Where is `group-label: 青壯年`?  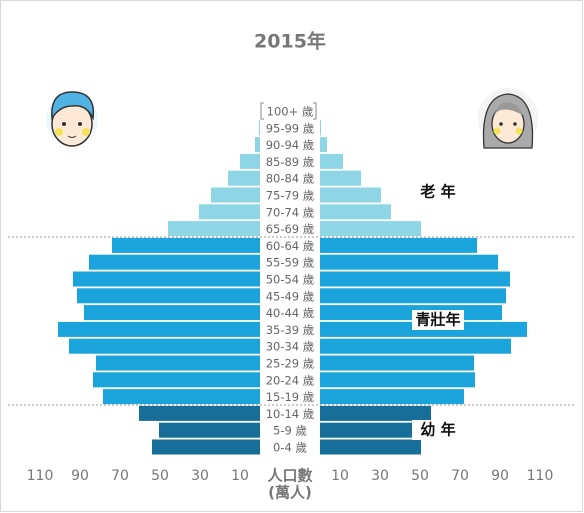 group-label: 青壯年 is located at coordinates (437, 320).